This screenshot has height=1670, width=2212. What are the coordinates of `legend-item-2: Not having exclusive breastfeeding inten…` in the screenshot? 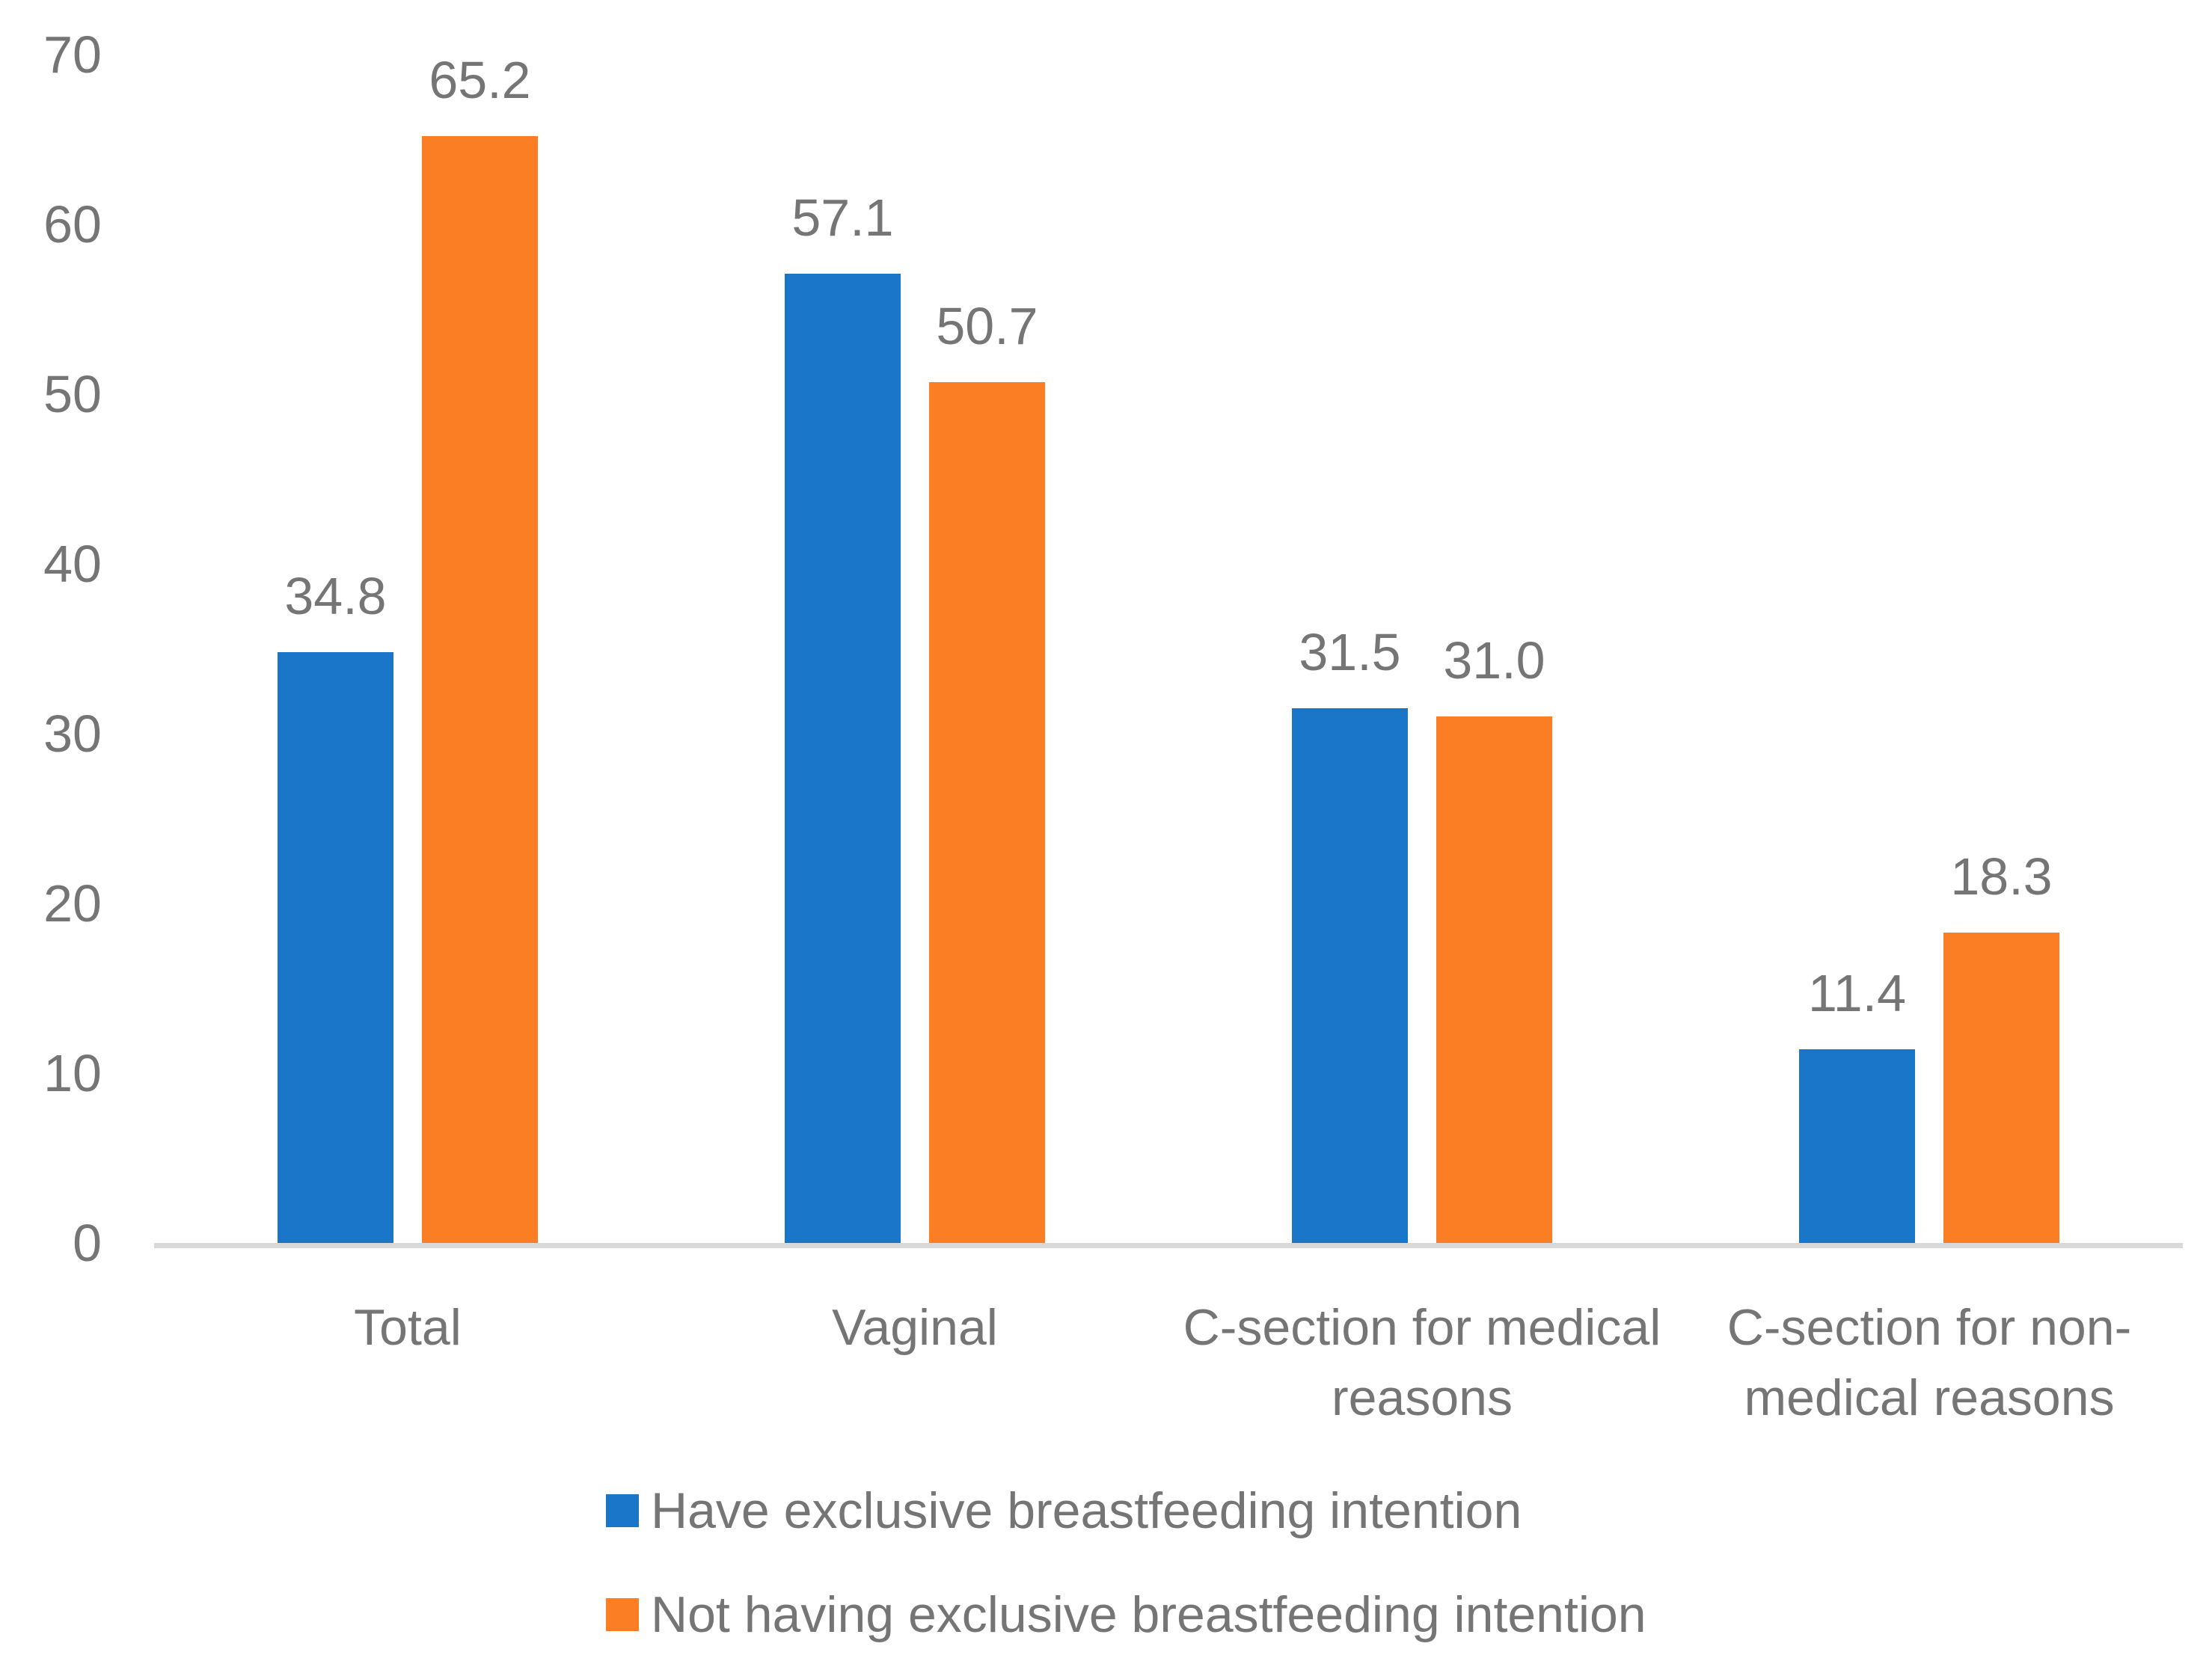 It's located at (1126, 1614).